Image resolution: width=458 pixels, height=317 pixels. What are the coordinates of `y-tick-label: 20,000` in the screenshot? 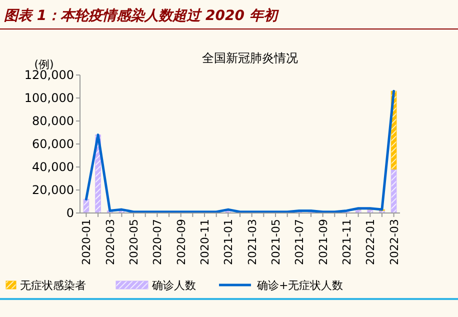 It's located at (53, 190).